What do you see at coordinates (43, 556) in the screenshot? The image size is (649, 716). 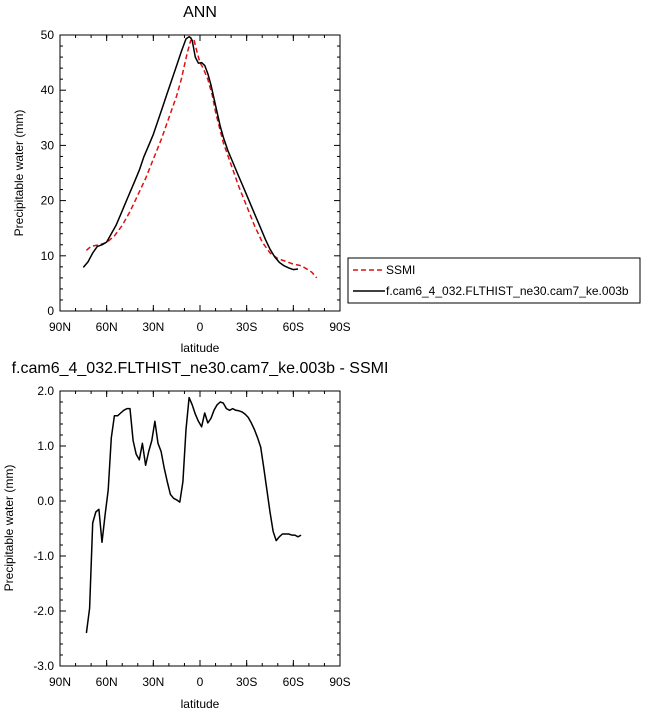 I see `bottom-y-tick-label: -1.0` at bounding box center [43, 556].